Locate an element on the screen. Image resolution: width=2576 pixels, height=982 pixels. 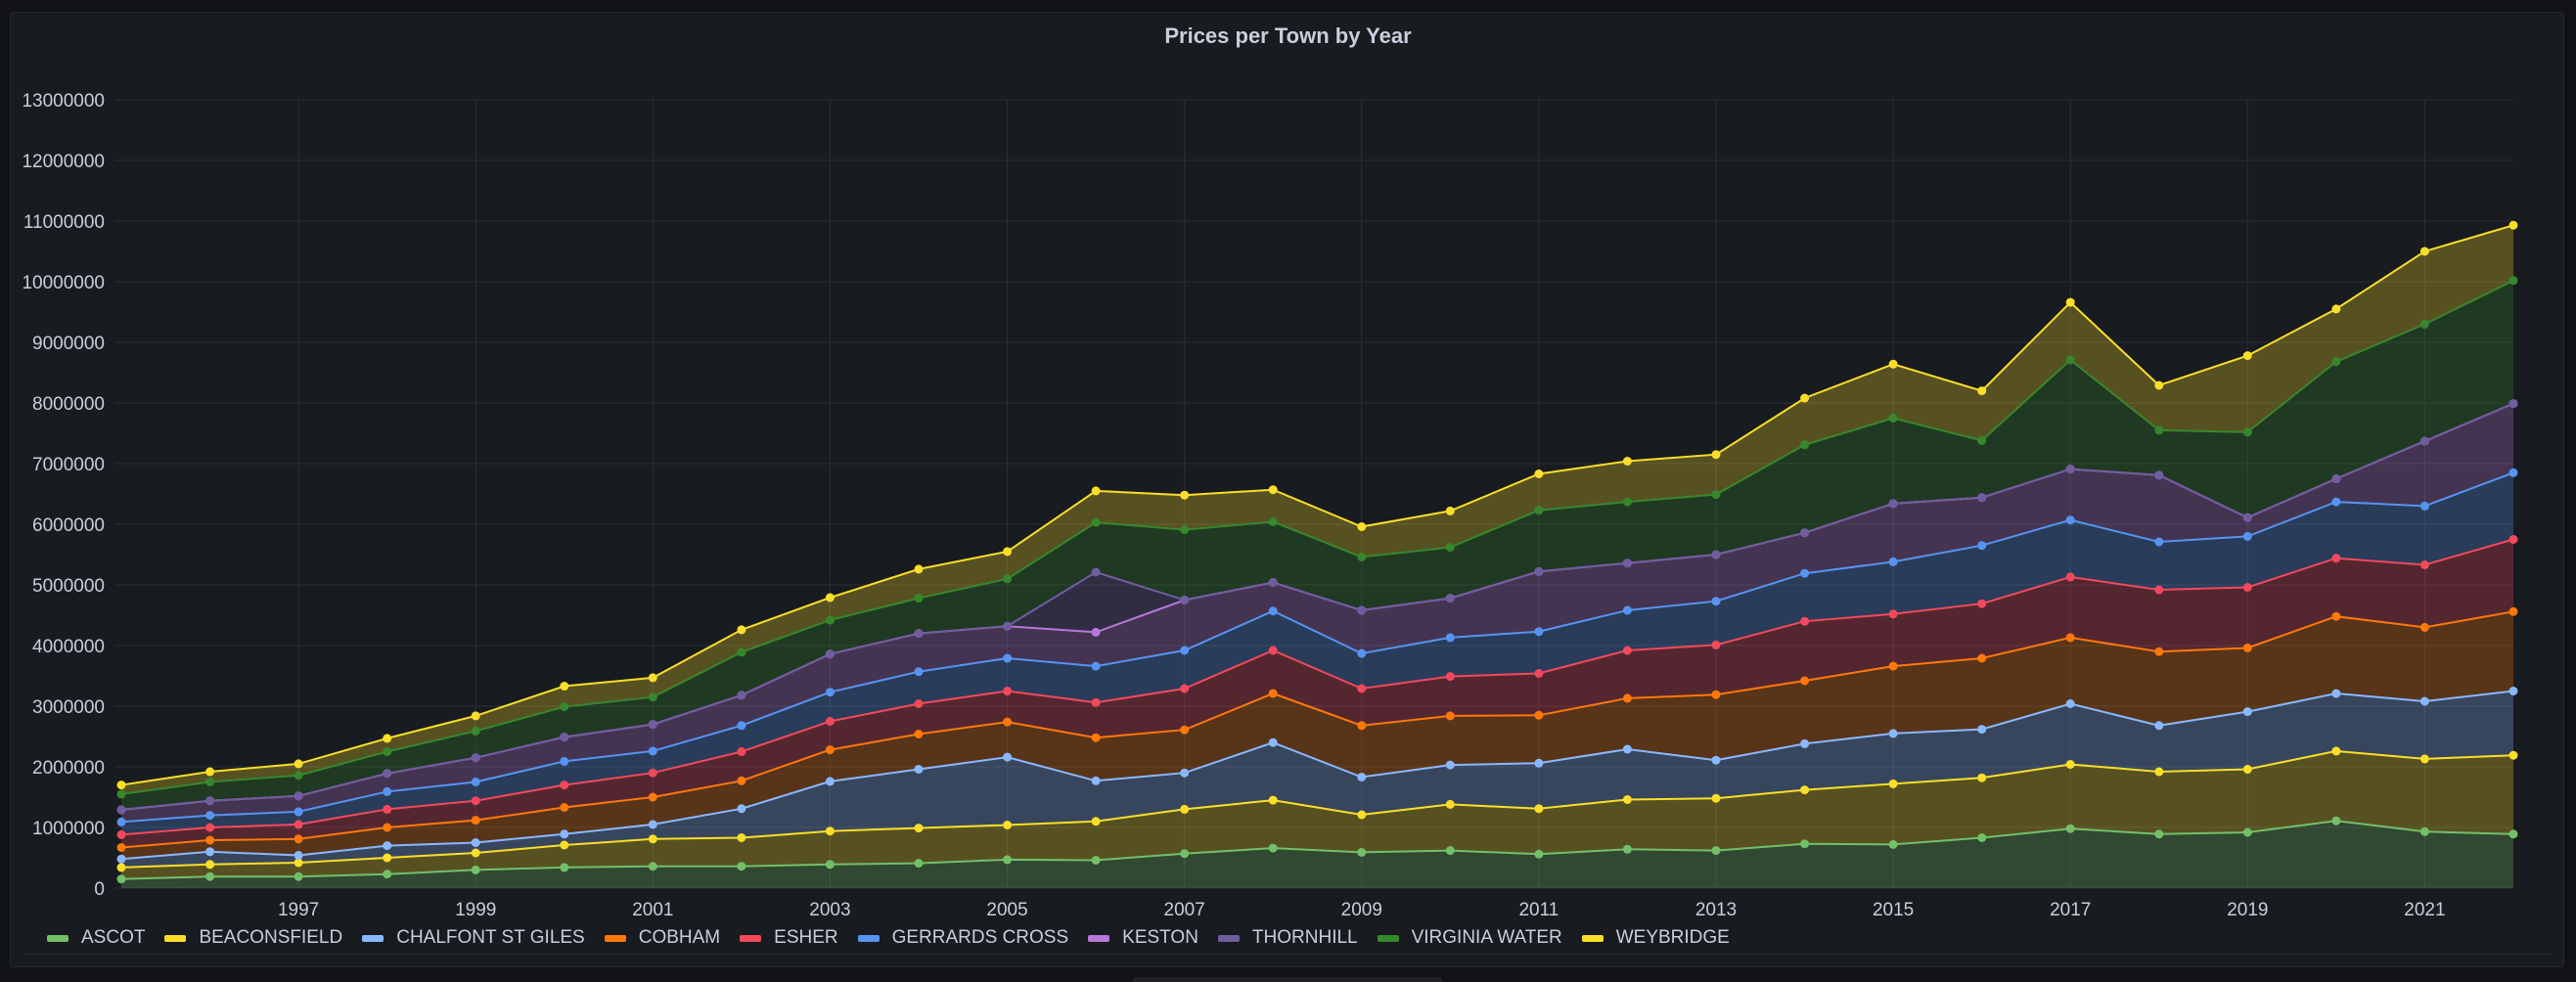
resize-handle is located at coordinates (1287, 980).